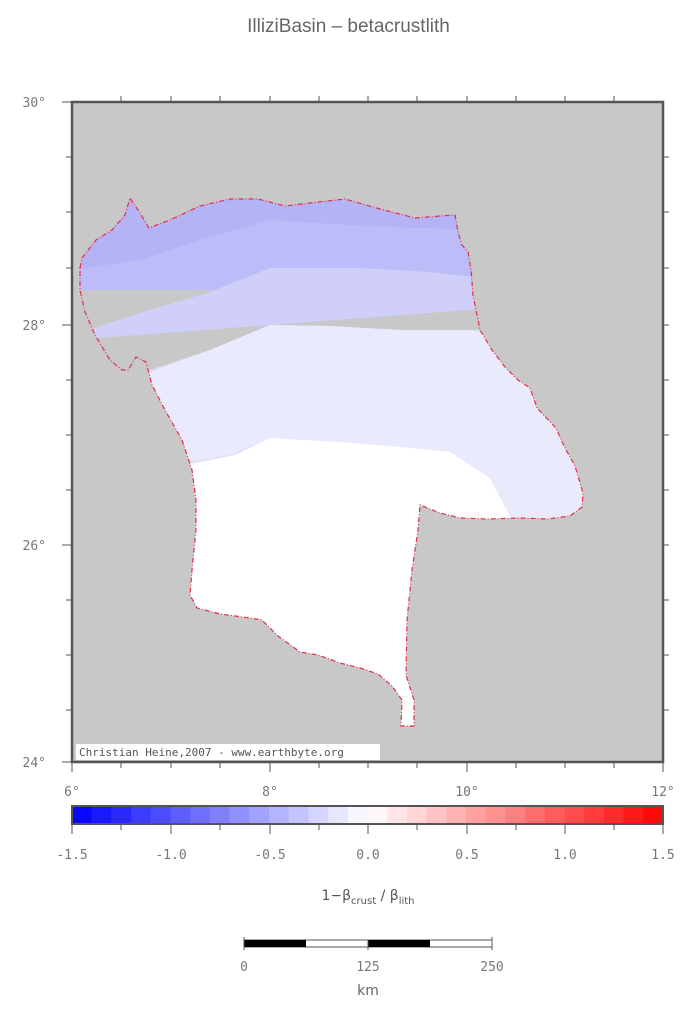 Image resolution: width=697 pixels, height=1016 pixels. Describe the element at coordinates (244, 967) in the screenshot. I see `scale-label: 0` at that location.